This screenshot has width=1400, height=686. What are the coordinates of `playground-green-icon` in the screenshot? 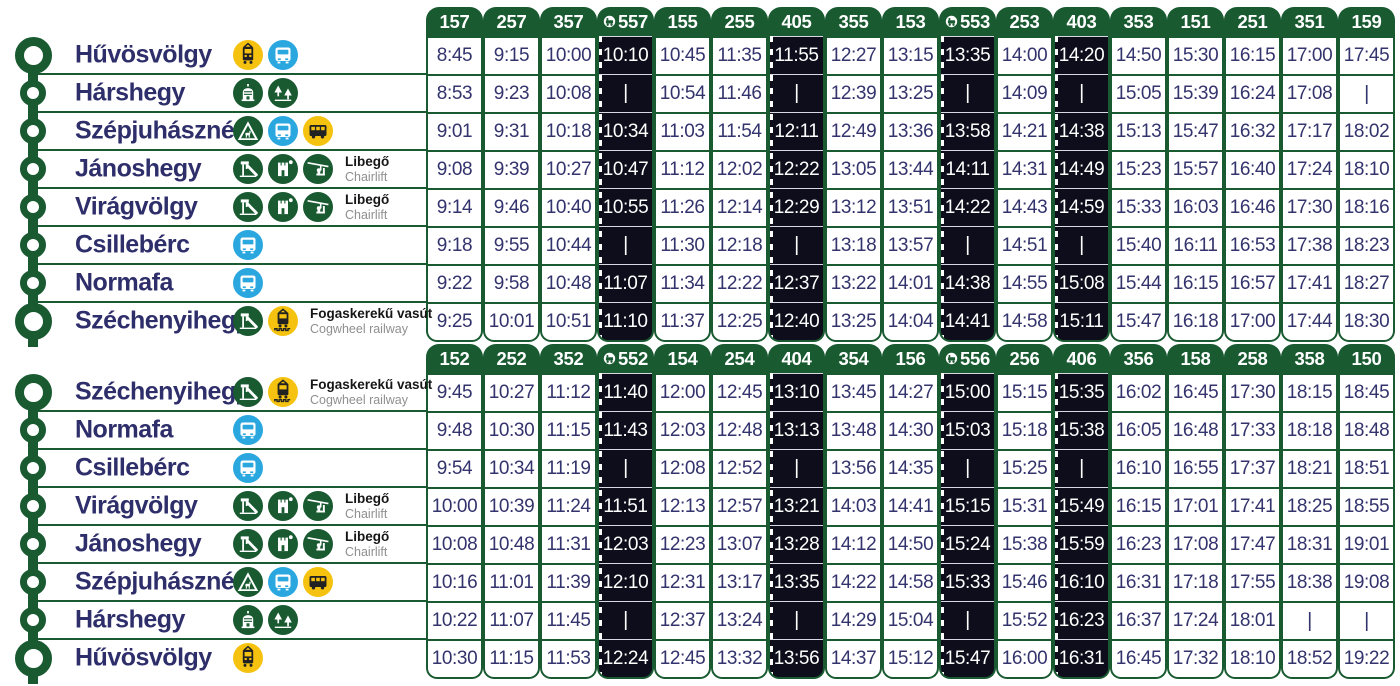 It's located at (248, 506).